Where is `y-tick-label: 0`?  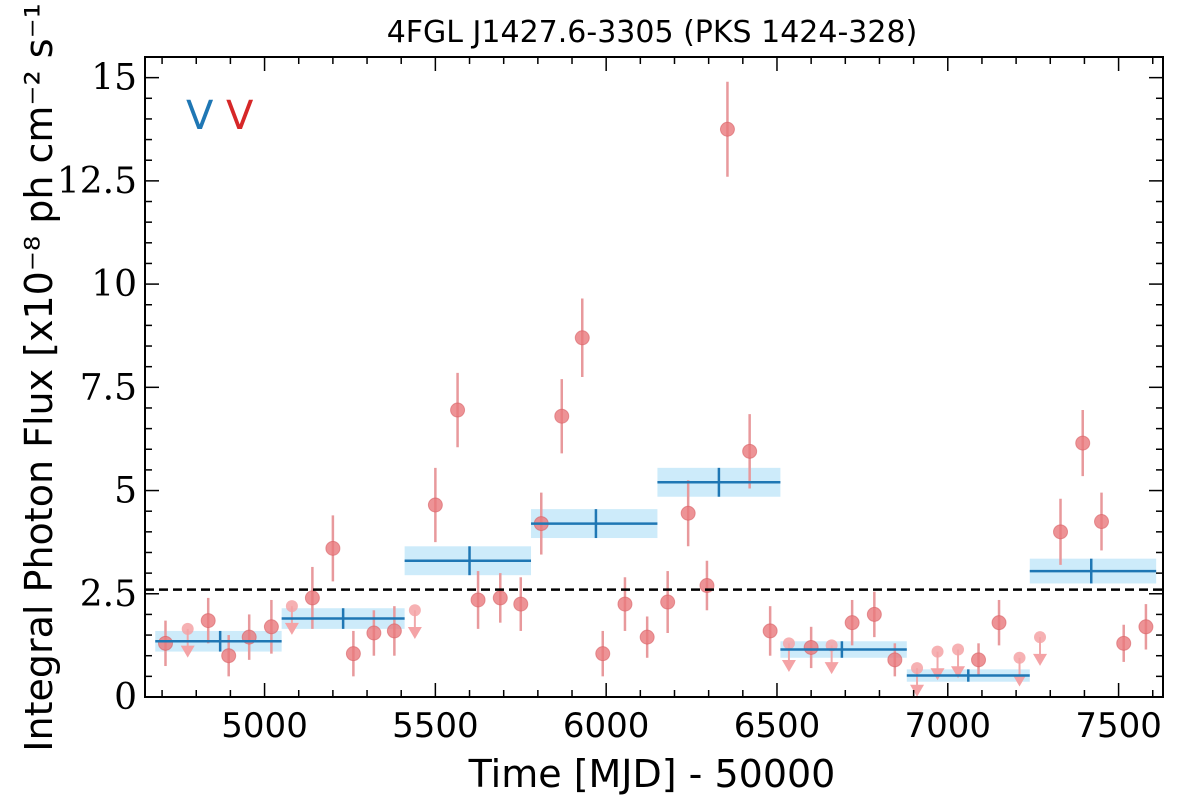
y-tick-label: 0 is located at coordinates (125, 697).